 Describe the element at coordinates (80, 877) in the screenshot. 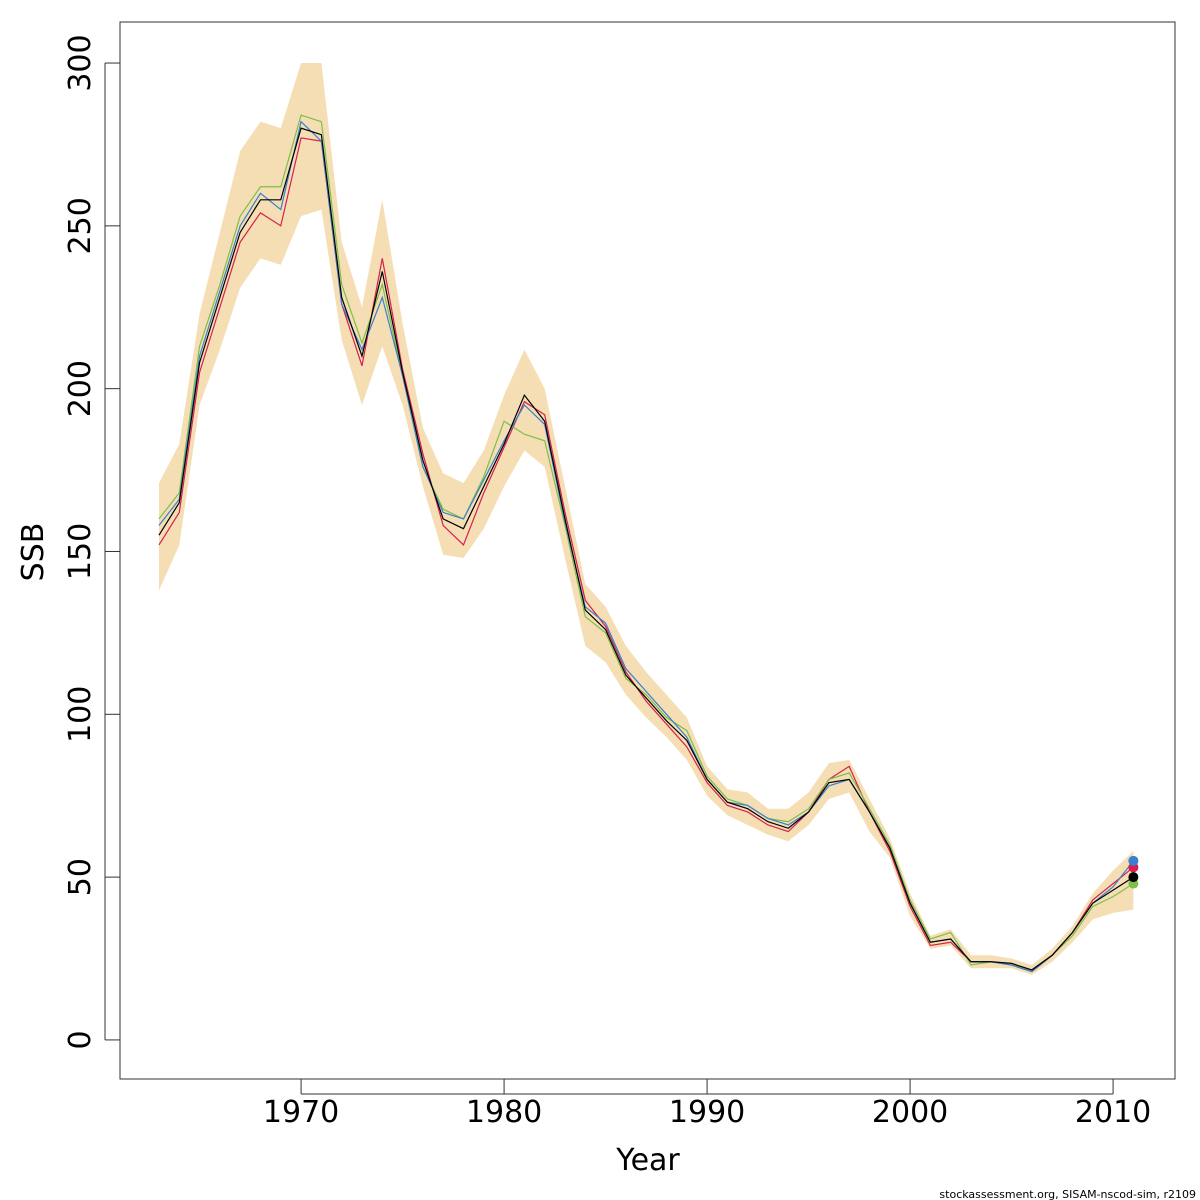

I see `y-tick-label: 50` at that location.